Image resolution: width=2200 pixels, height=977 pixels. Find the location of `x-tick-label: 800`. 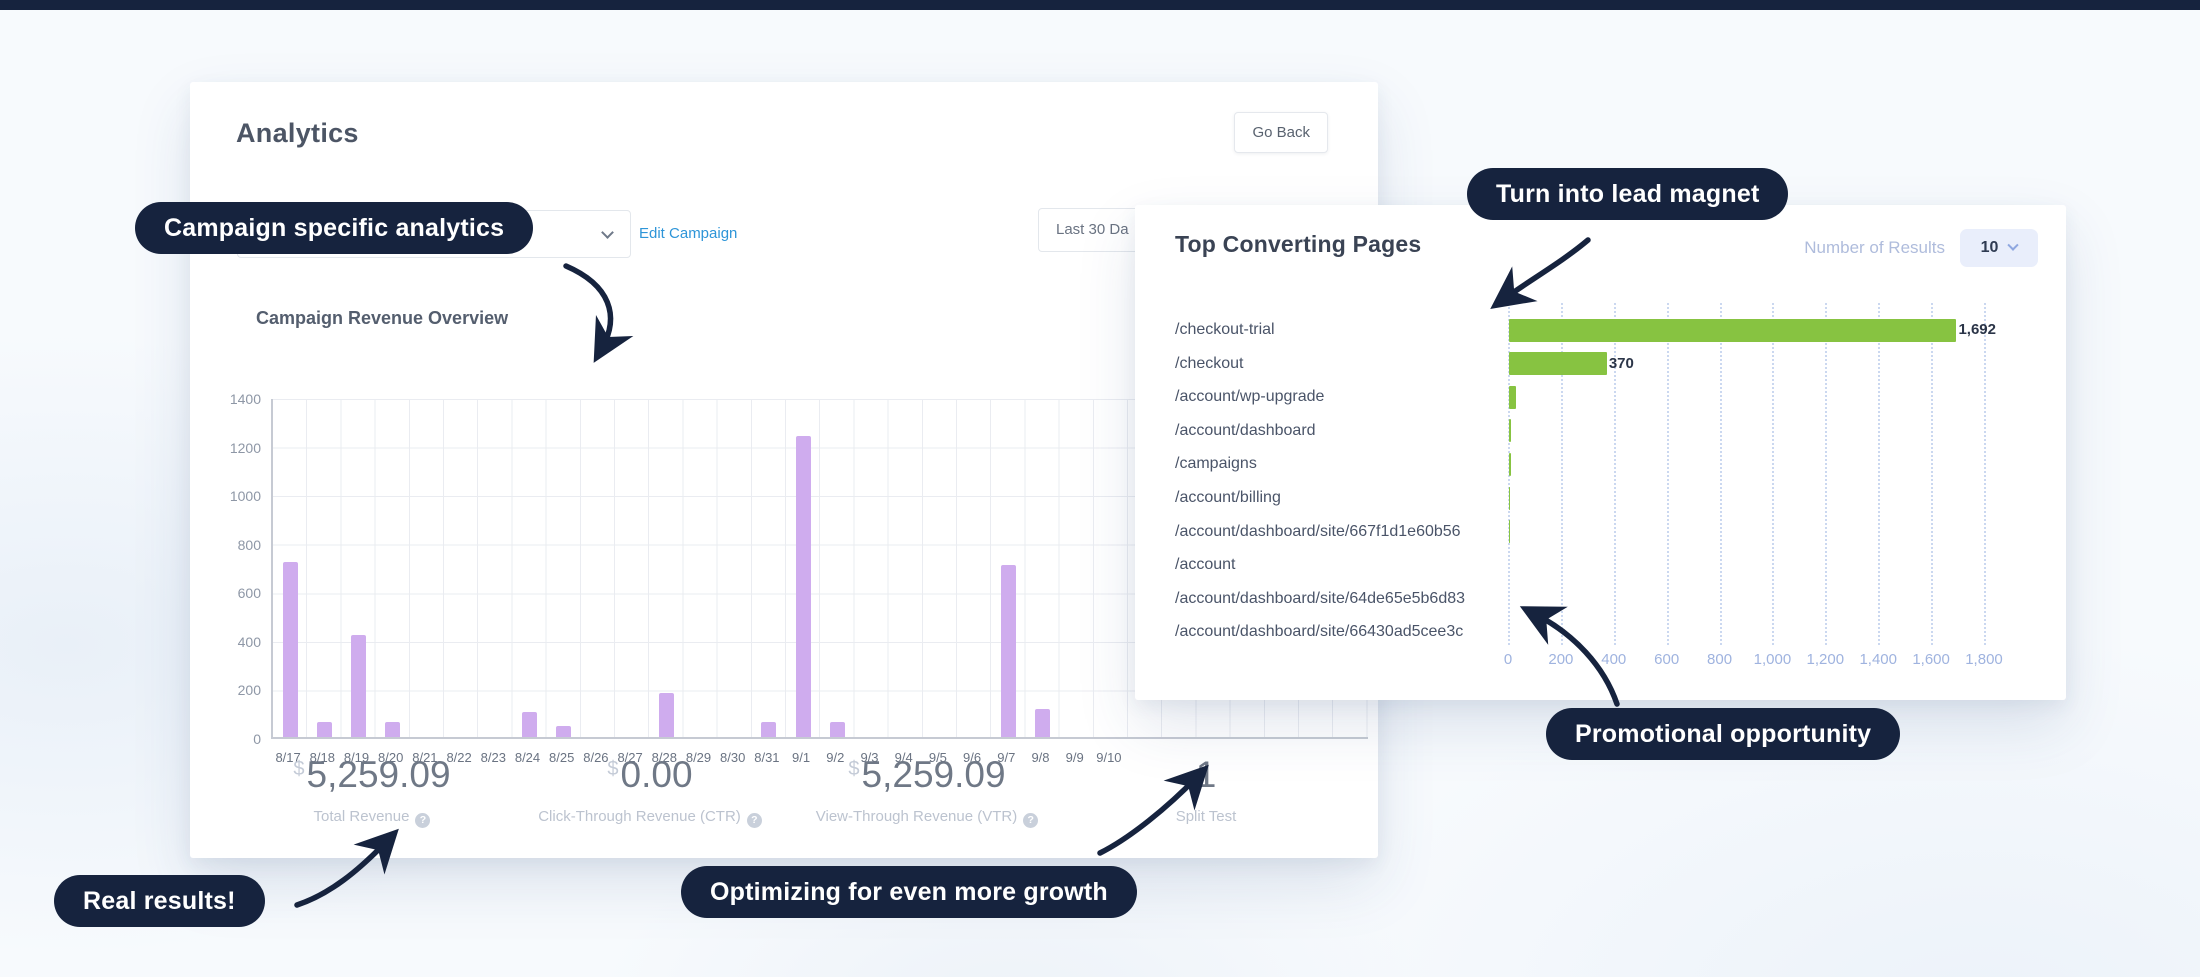

x-tick-label: 800 is located at coordinates (1720, 659).